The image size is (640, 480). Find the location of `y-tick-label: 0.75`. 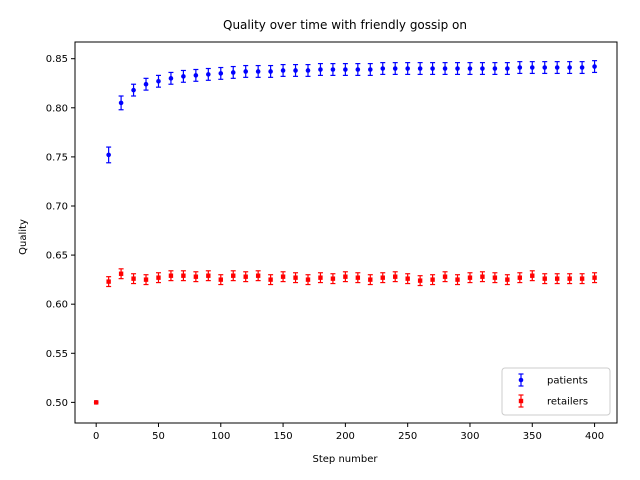

y-tick-label: 0.75 is located at coordinates (57, 157).